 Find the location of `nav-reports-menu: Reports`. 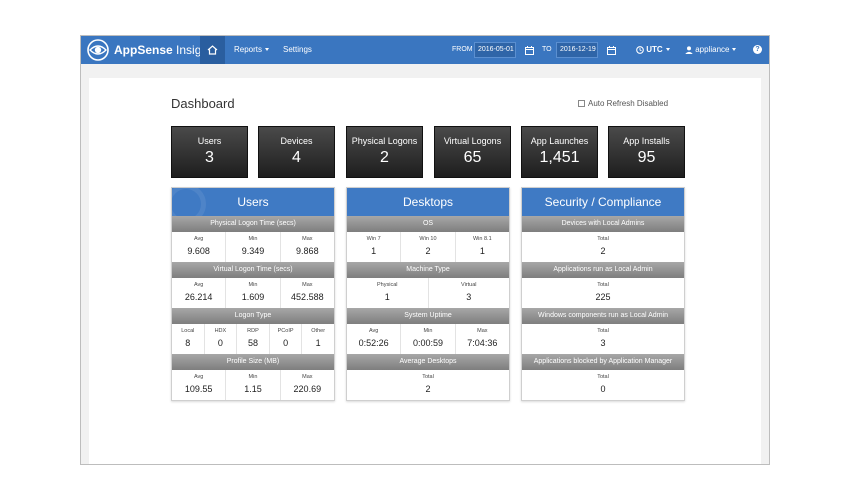

nav-reports-menu: Reports is located at coordinates (252, 50).